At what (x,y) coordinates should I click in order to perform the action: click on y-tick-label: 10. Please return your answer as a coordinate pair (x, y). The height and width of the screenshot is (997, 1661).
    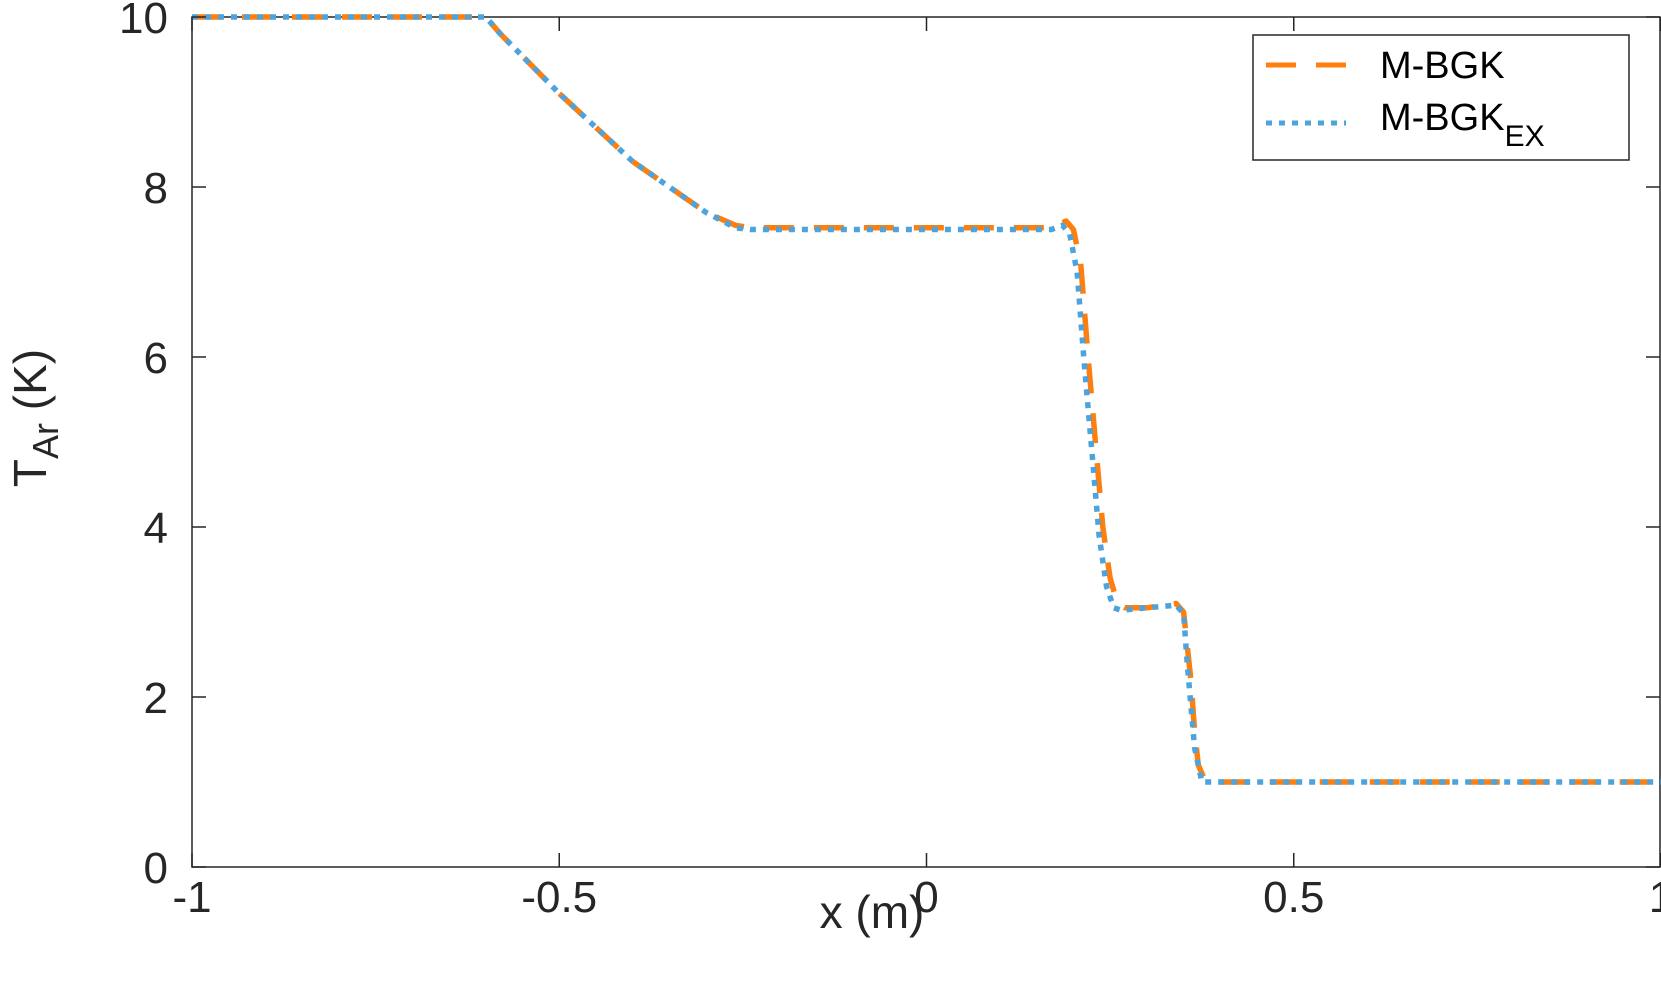
    Looking at the image, I should click on (143, 21).